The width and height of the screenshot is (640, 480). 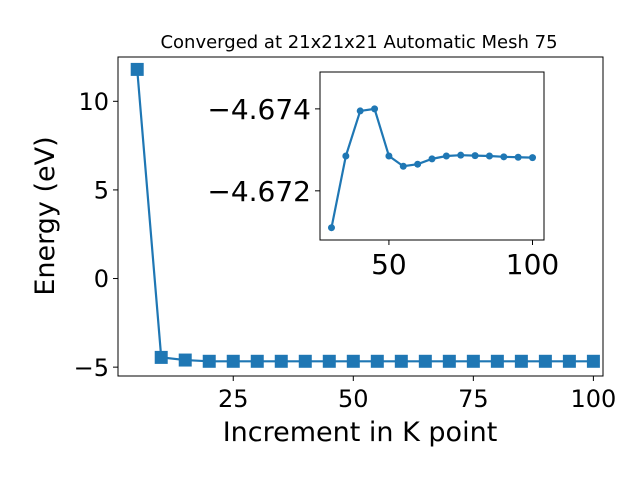 I want to click on main-x-tick-label: 100, so click(x=593, y=399).